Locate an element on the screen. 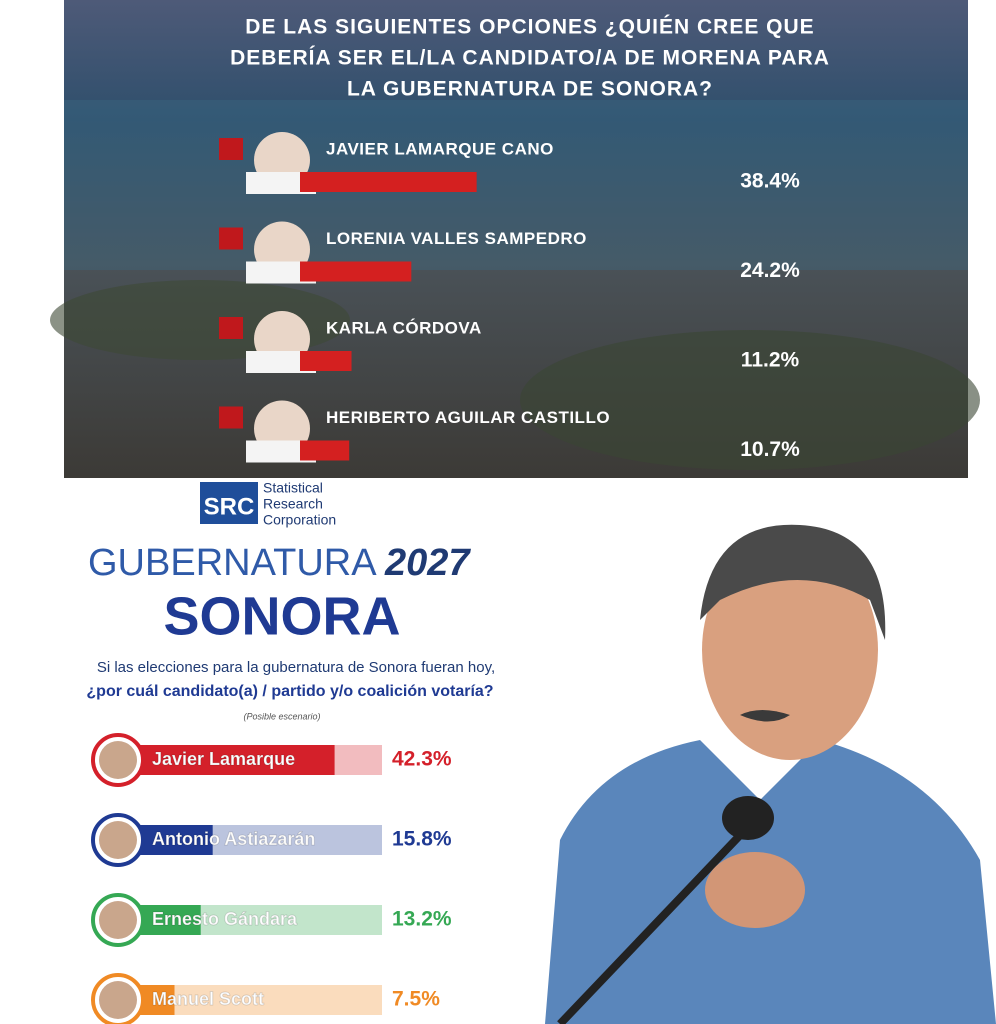 This screenshot has height=1024, width=996. title: GUBERNATURA 2027 is located at coordinates (279, 563).